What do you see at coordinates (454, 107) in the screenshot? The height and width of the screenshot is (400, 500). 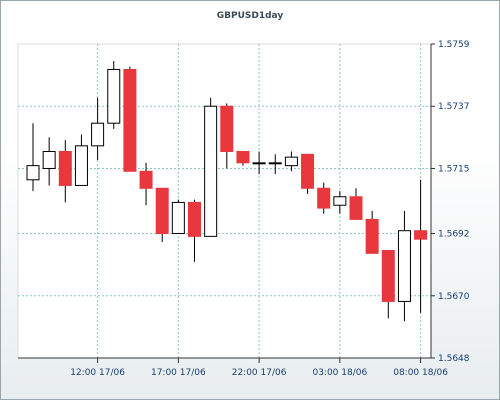 I see `y-tick-label: 1.5737` at bounding box center [454, 107].